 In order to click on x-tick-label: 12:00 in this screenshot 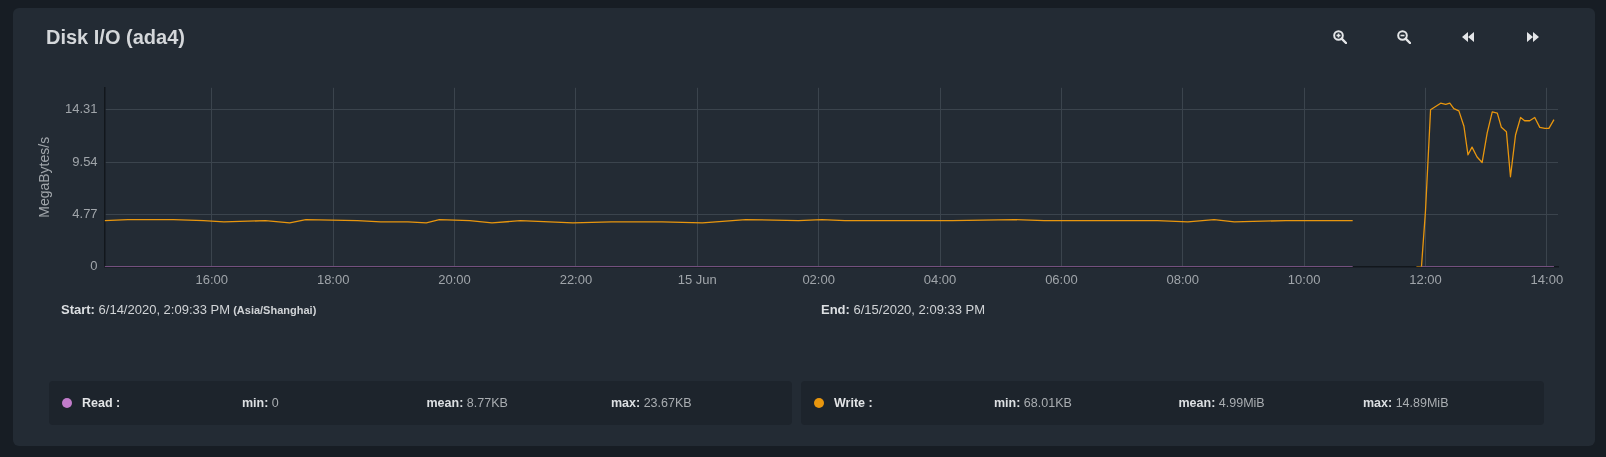, I will do `click(1425, 280)`.